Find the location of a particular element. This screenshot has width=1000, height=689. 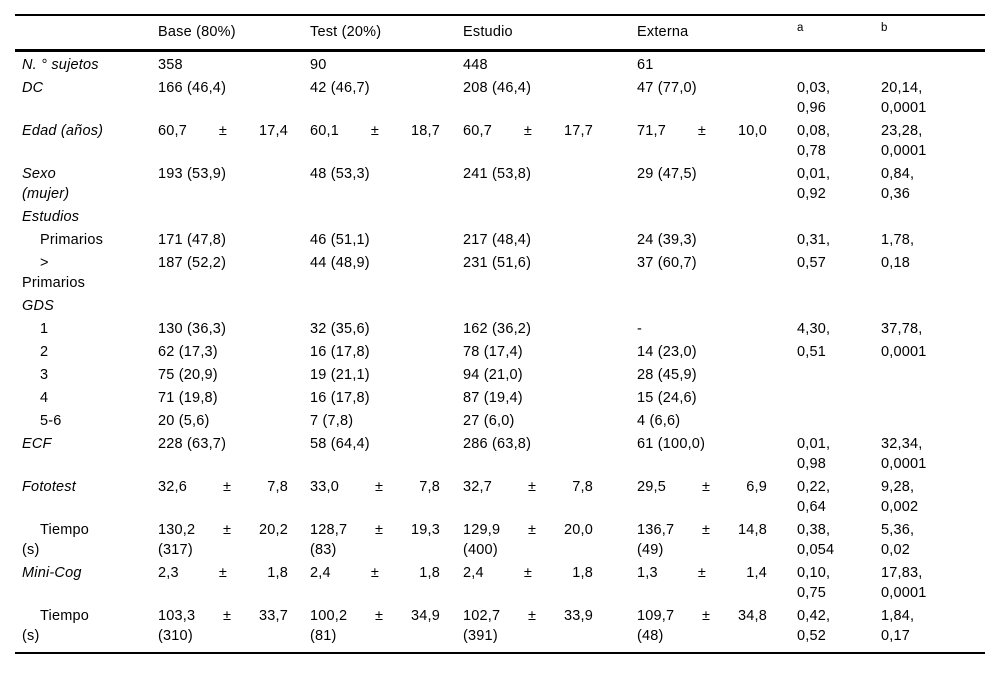

cell-value: (83) is located at coordinates (323, 550).